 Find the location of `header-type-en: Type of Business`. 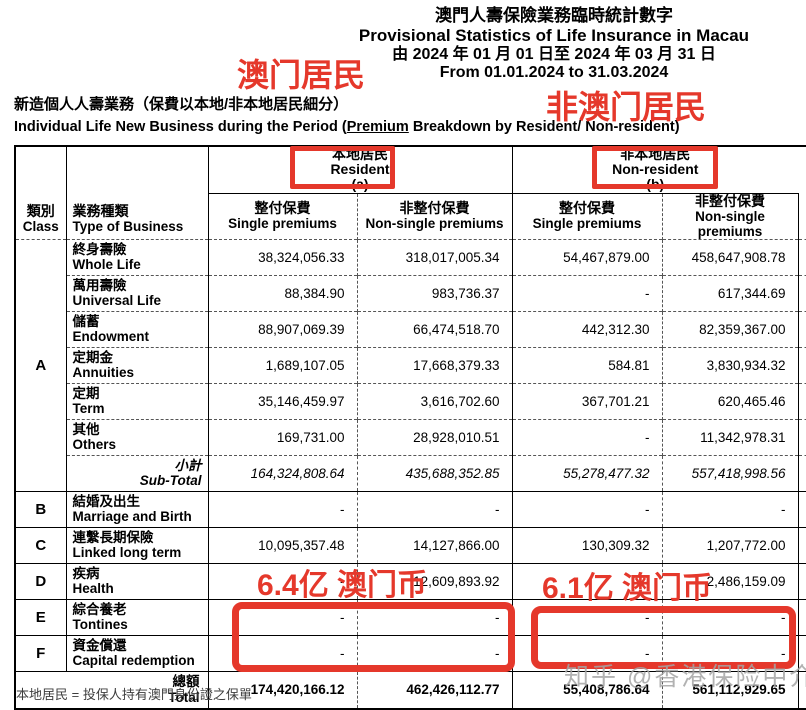

header-type-en: Type of Business is located at coordinates (128, 226).